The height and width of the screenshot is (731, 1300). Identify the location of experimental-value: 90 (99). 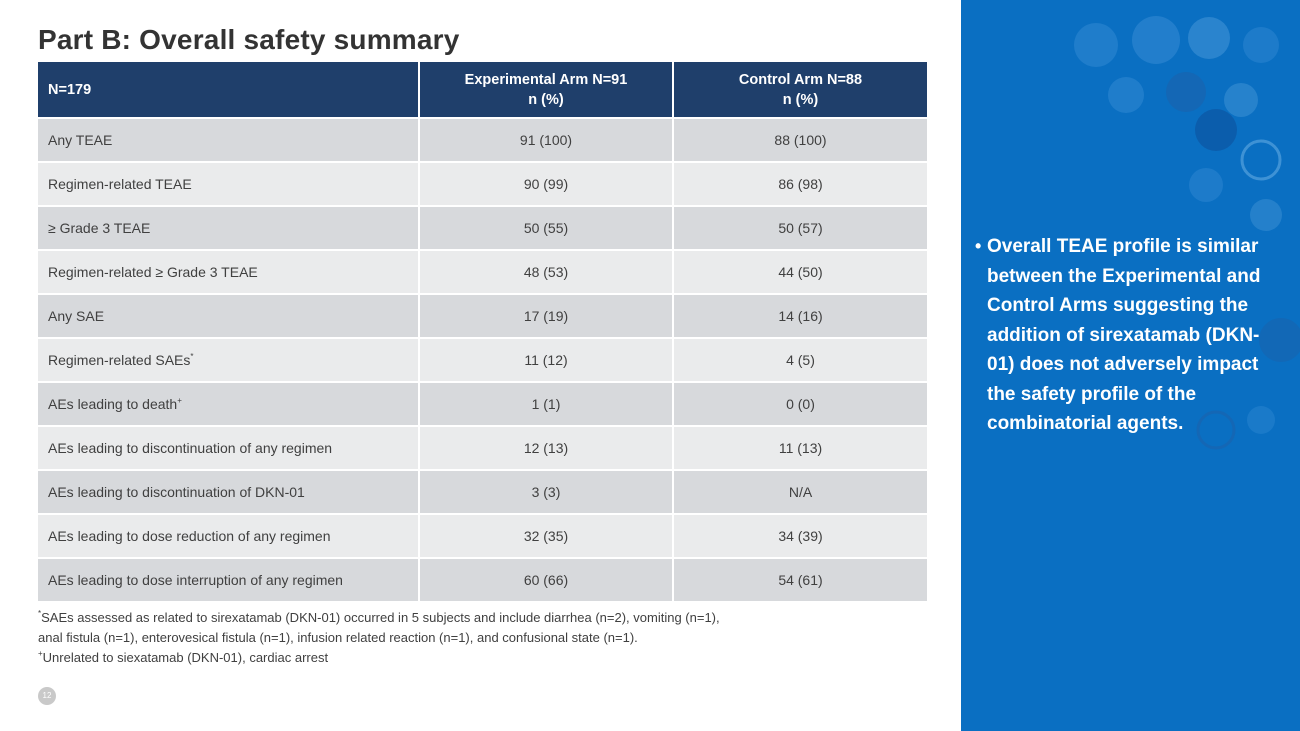
(546, 183).